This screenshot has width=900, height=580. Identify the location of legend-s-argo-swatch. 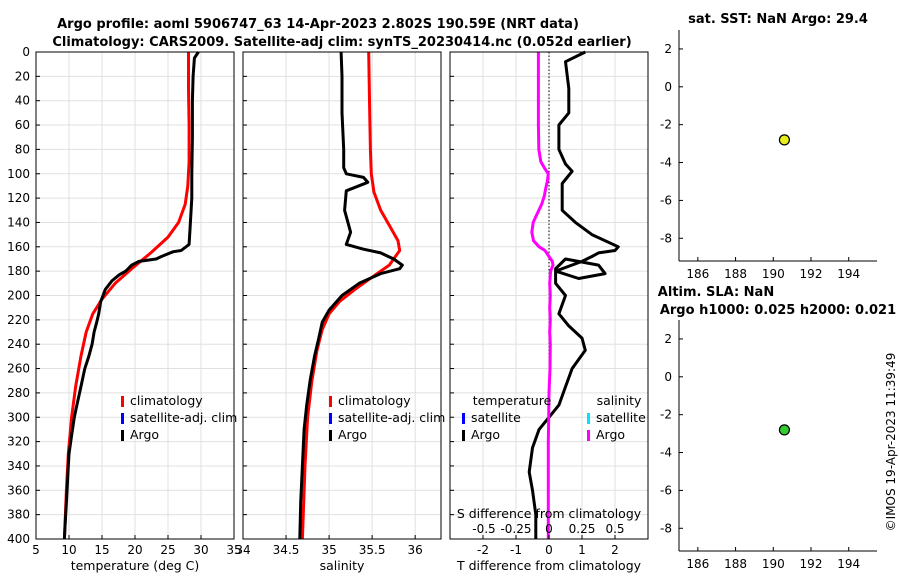
(588, 435).